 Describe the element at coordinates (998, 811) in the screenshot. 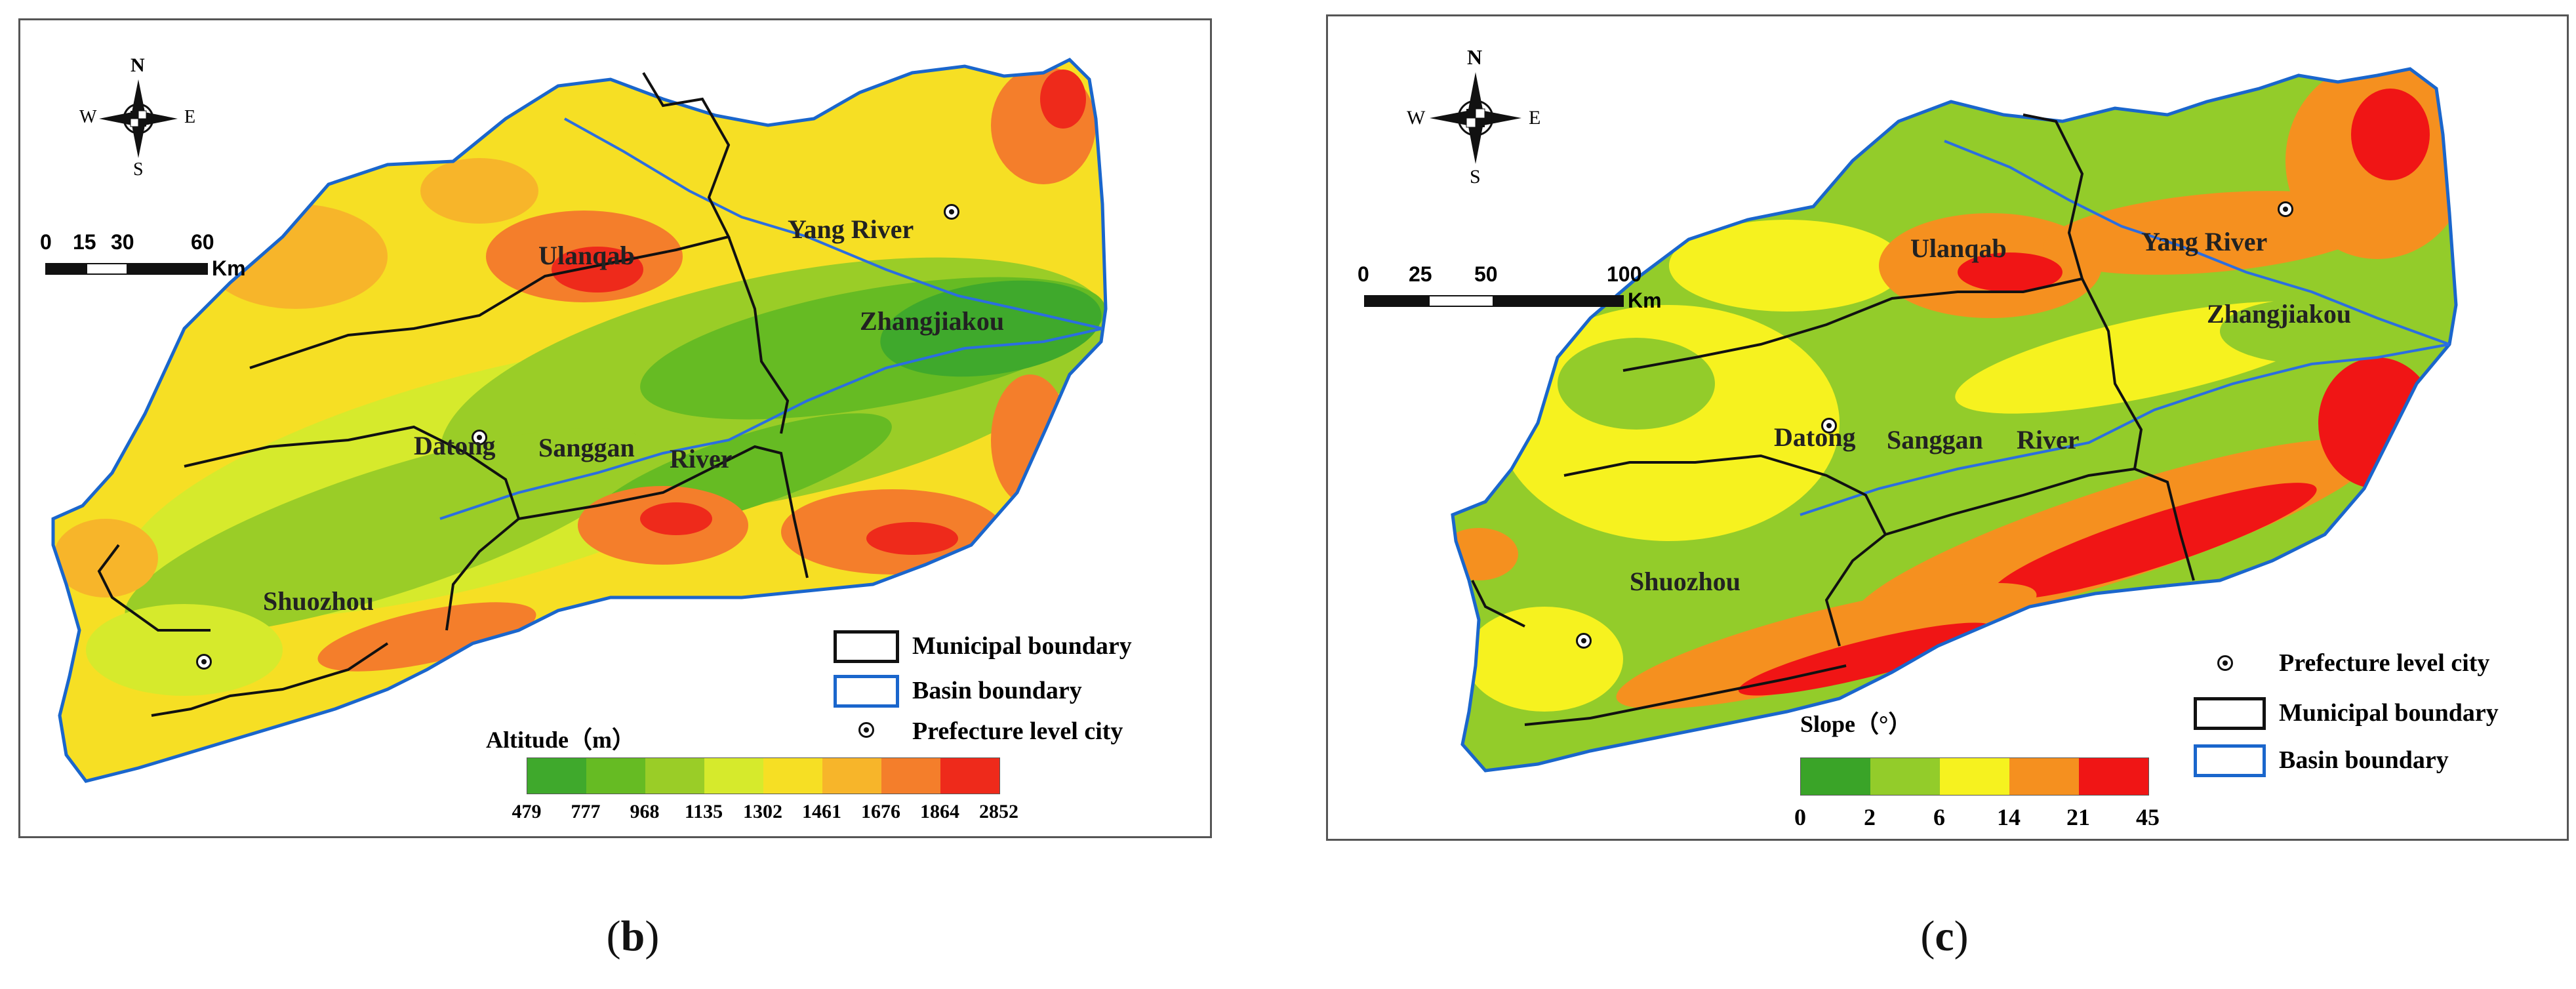

I see `altitude-colorbar-tick-8: 2852` at that location.